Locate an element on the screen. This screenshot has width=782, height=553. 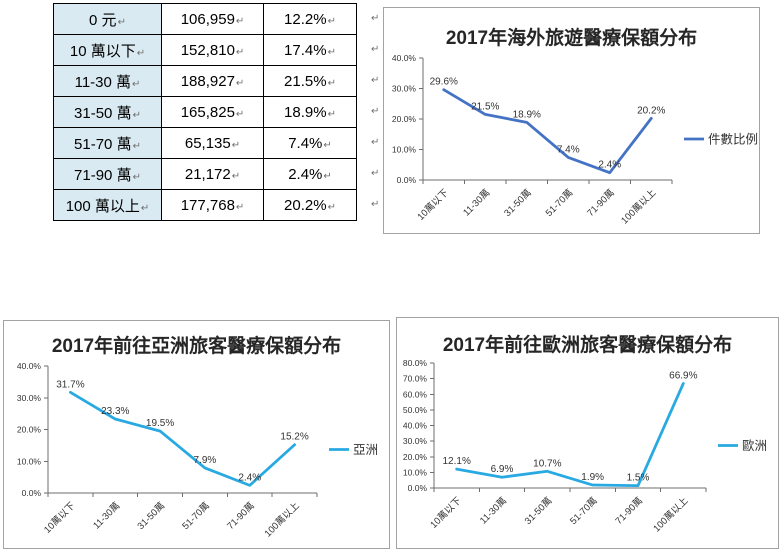
legend-label: 歐洲 is located at coordinates (754, 445).